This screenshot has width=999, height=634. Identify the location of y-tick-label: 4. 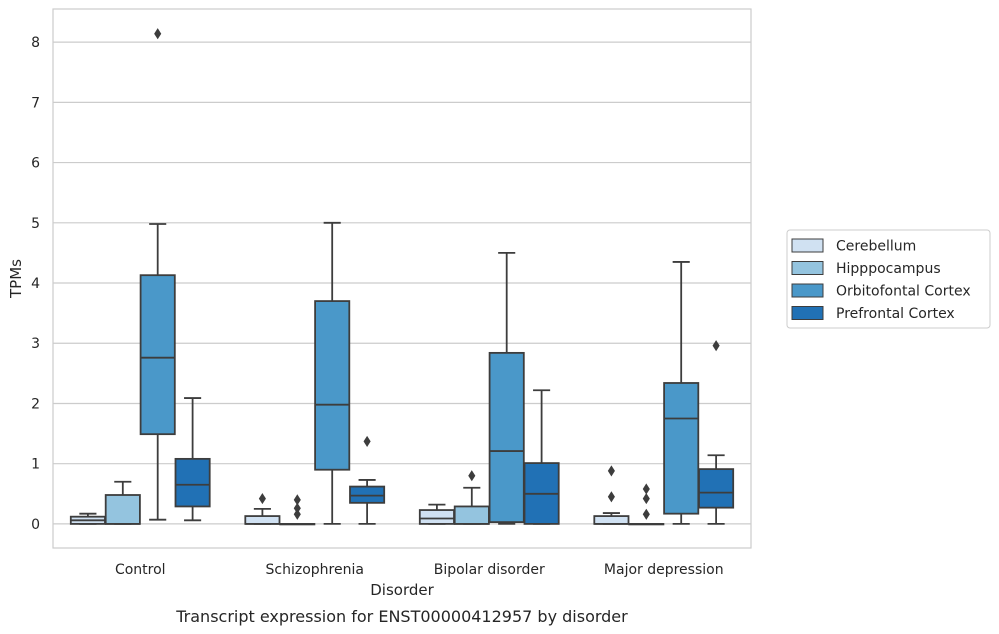
(35, 284).